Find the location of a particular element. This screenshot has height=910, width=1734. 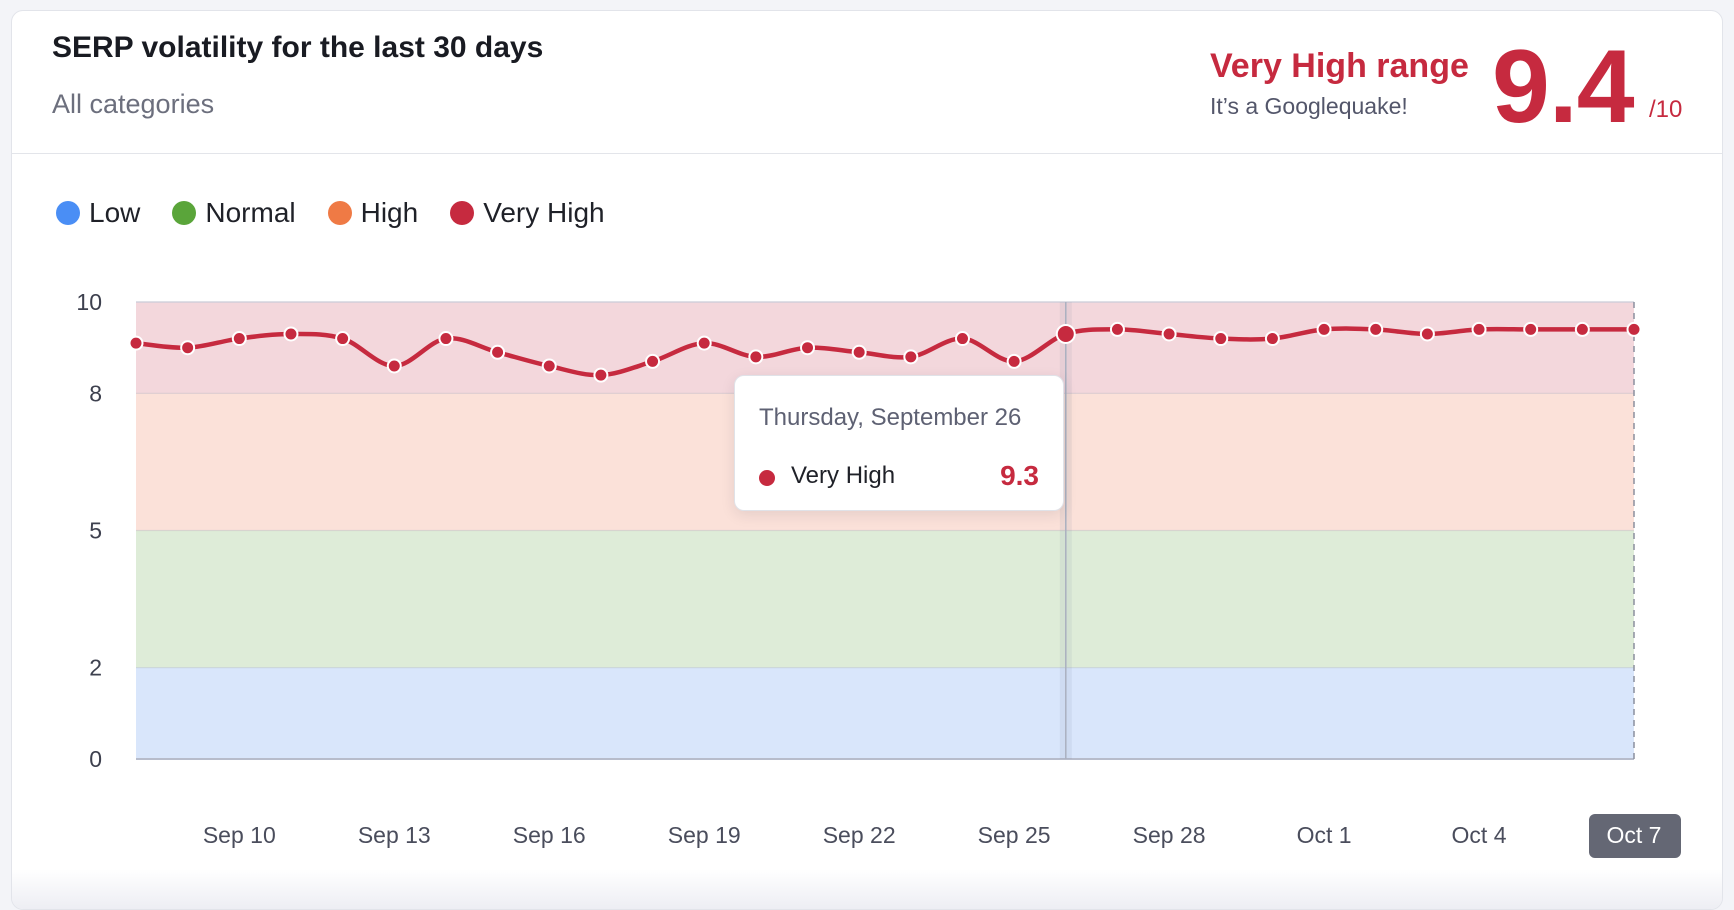

x-tick-label: Sep 25 is located at coordinates (1014, 835).